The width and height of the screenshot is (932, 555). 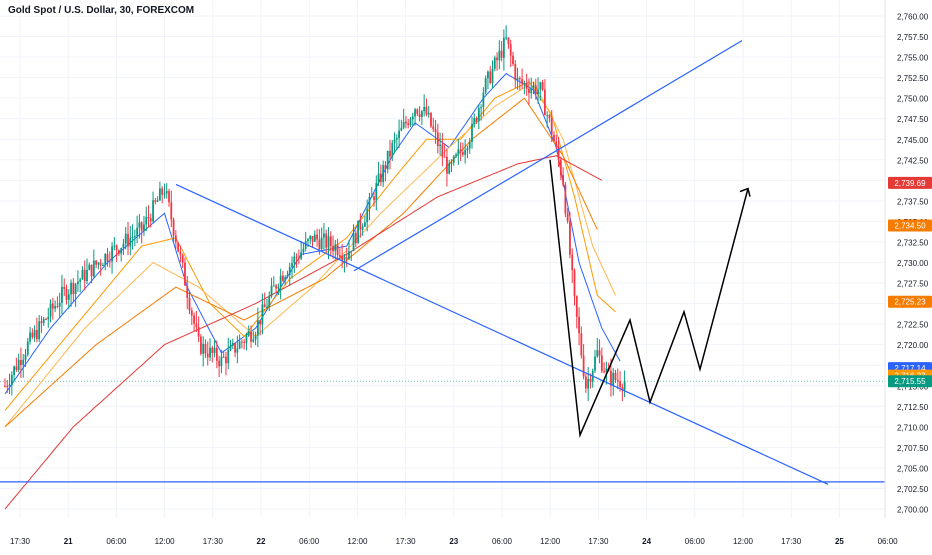 What do you see at coordinates (910, 368) in the screenshot?
I see `price-label: 2,717.14` at bounding box center [910, 368].